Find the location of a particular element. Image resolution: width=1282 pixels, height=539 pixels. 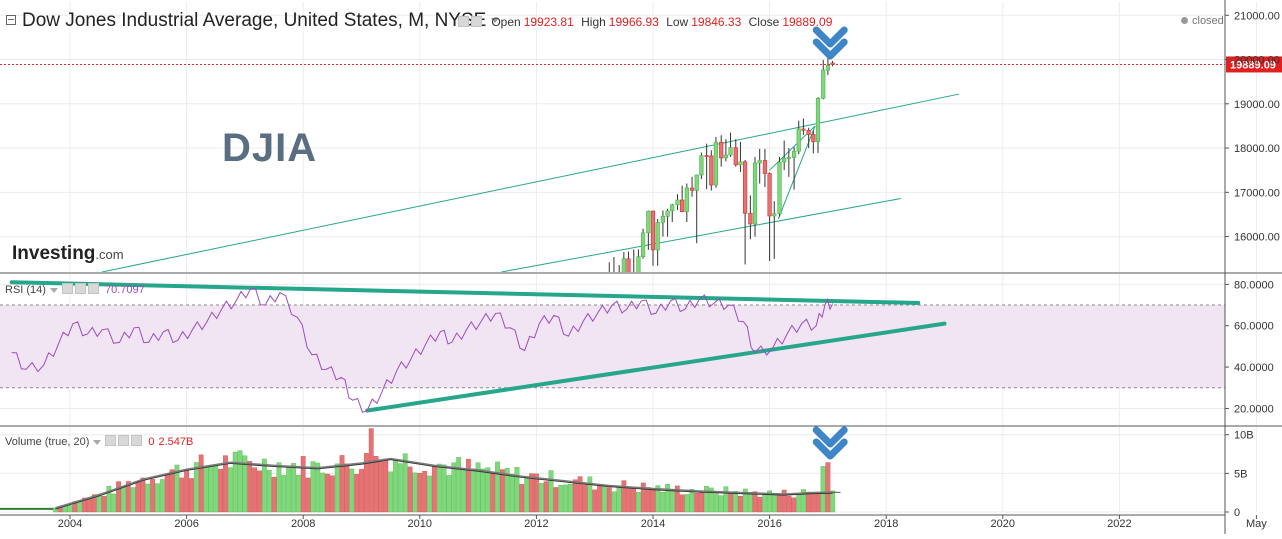

vol-tick-label-0: 0 is located at coordinates (1237, 513).